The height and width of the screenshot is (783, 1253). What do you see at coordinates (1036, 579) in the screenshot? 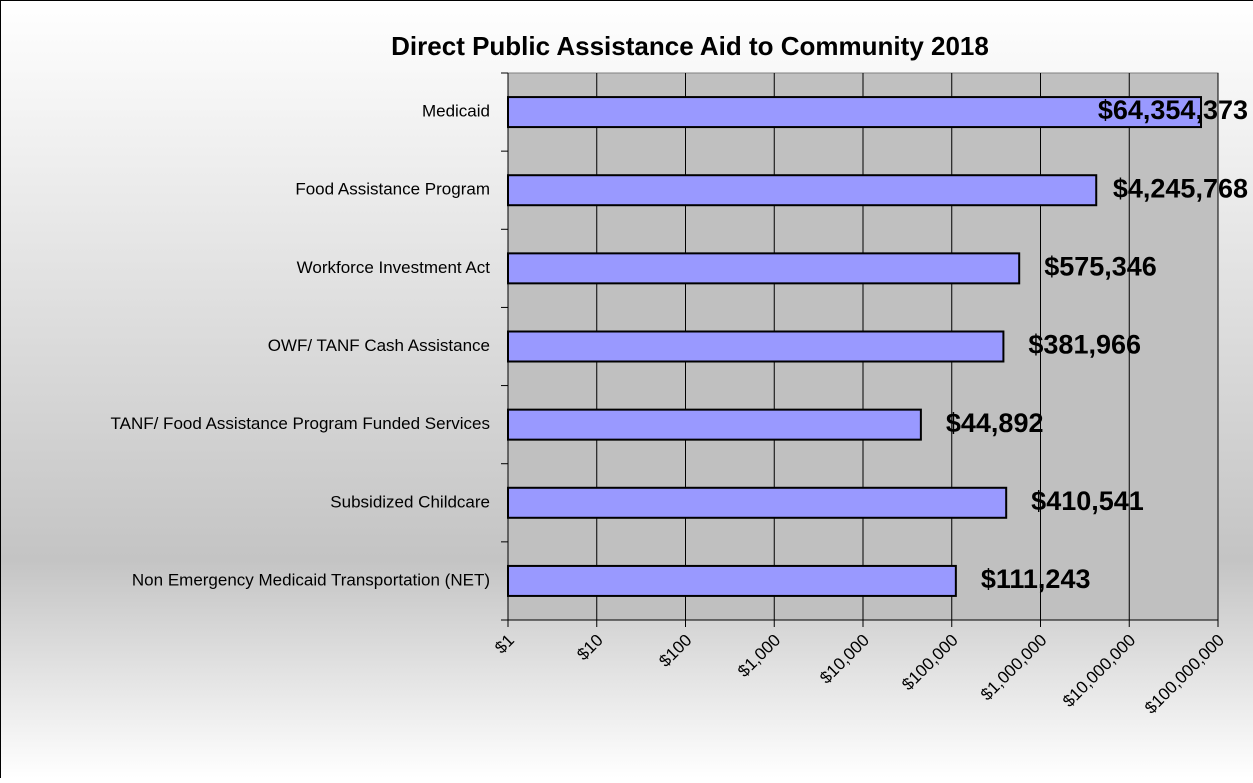
I see `data-label: $111,243` at bounding box center [1036, 579].